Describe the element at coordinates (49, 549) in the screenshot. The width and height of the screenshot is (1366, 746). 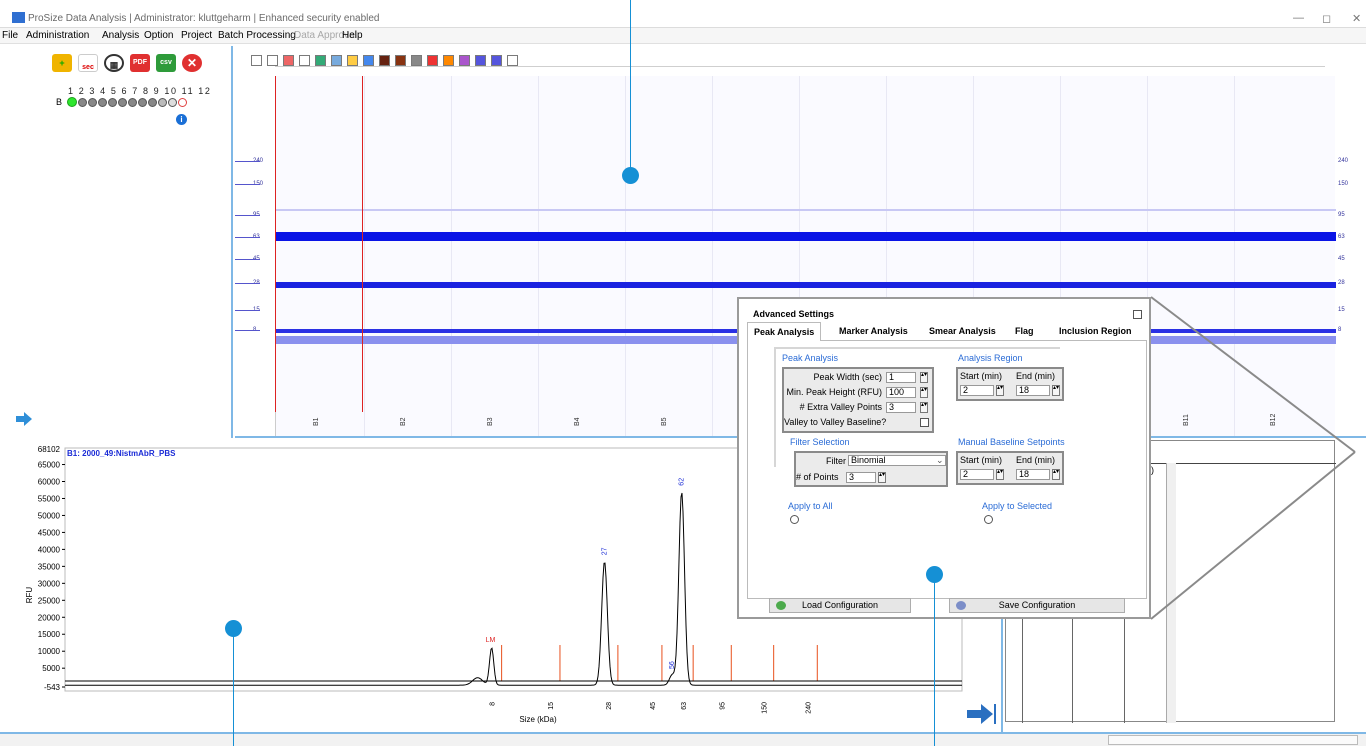
I see `y-tick-label: 40000` at that location.